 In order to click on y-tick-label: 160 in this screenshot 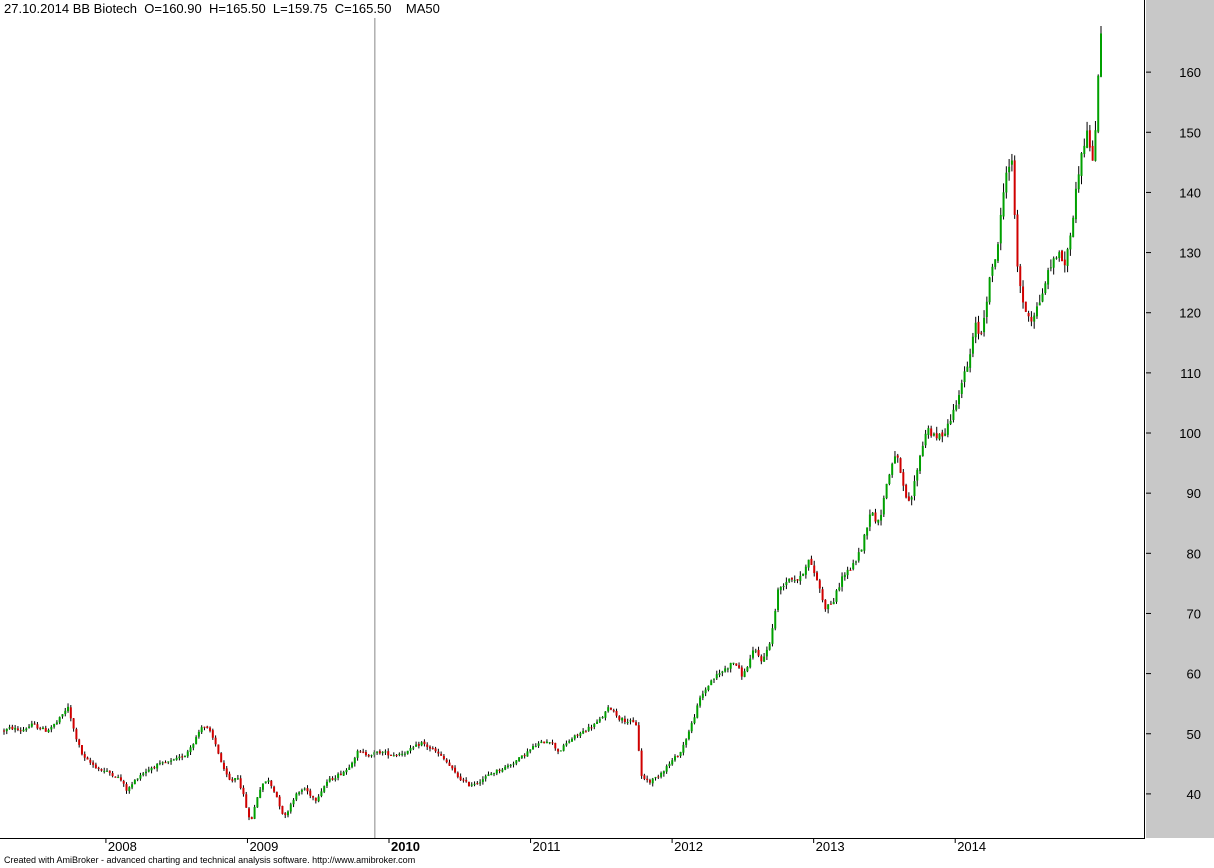, I will do `click(1190, 72)`.